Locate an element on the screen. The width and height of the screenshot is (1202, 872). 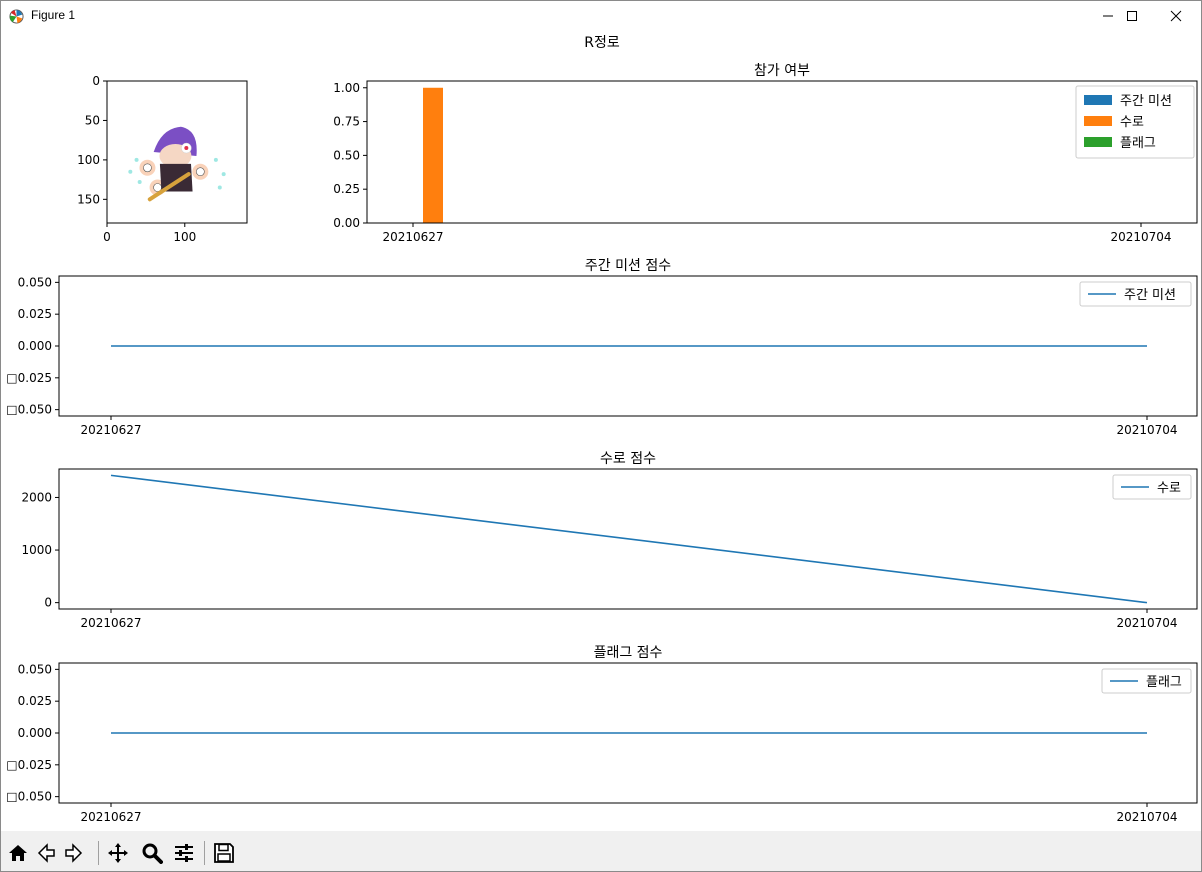
save-button is located at coordinates (224, 853).